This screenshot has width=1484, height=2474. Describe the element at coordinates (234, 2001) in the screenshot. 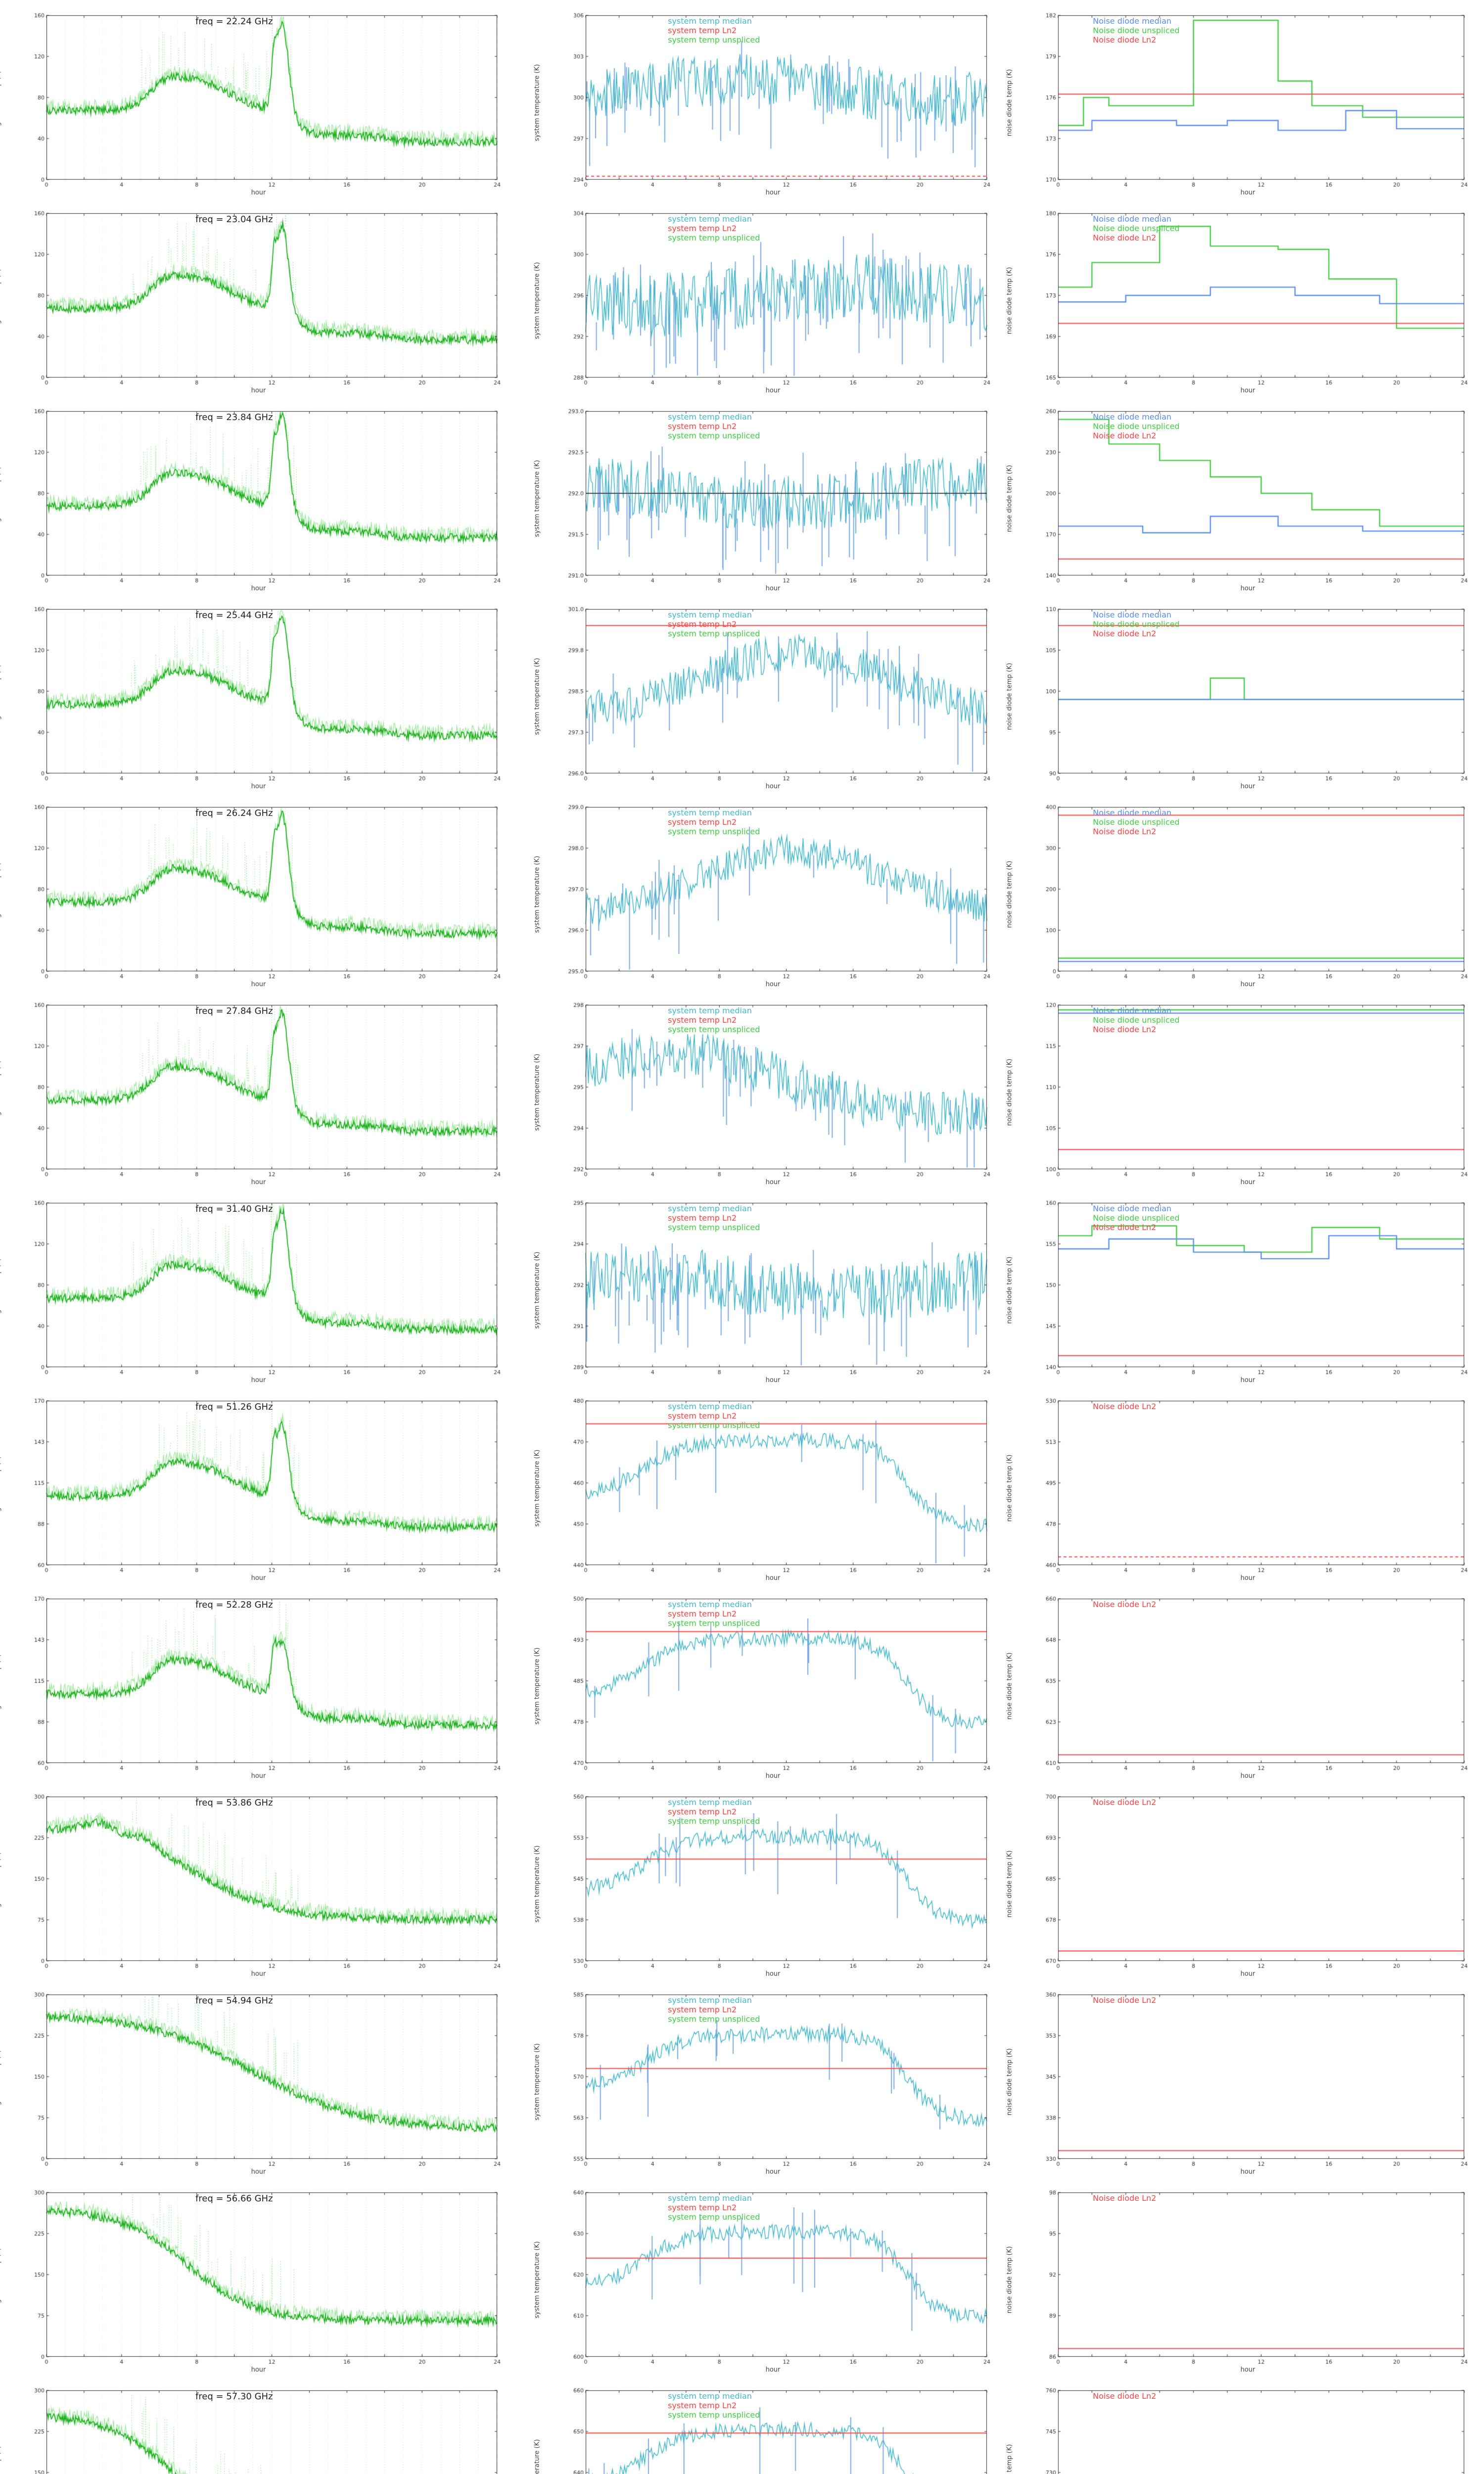

I see `freq-title: freq = 54.94 GHz` at that location.